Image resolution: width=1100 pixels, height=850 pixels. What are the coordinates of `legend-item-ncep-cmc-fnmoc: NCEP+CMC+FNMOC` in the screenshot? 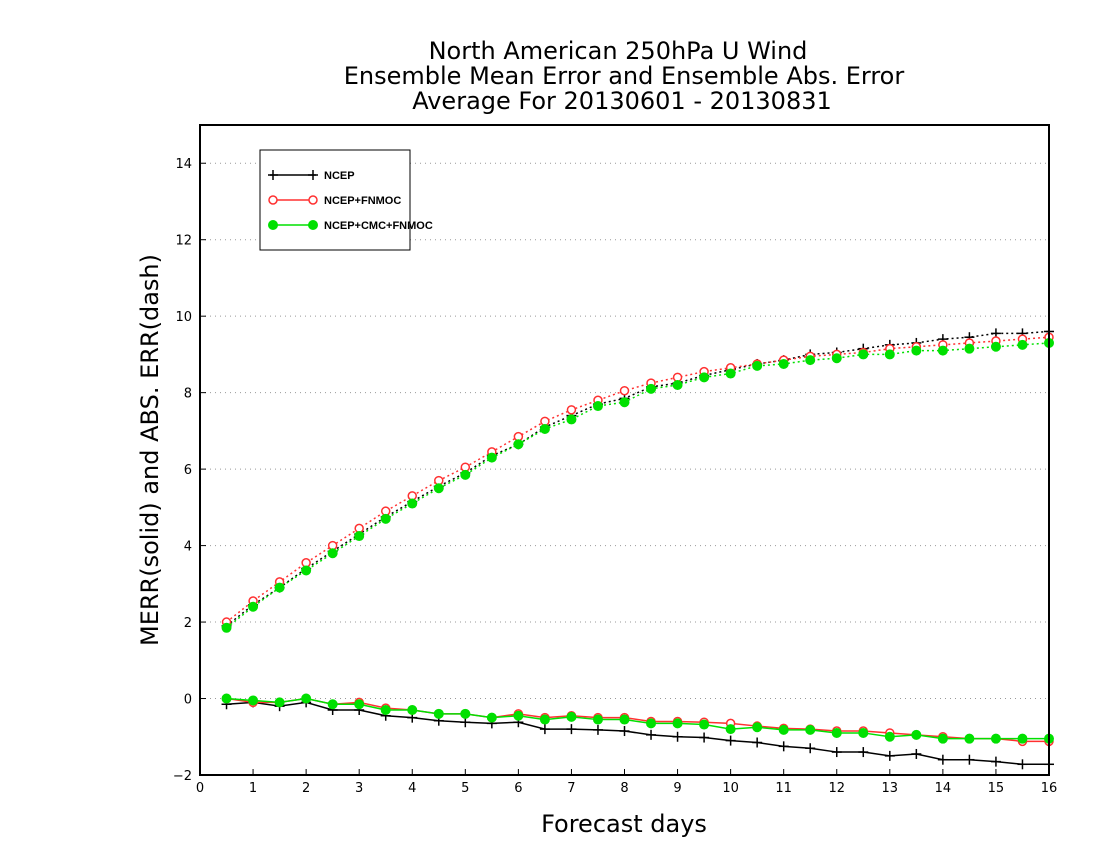 It's located at (350, 226).